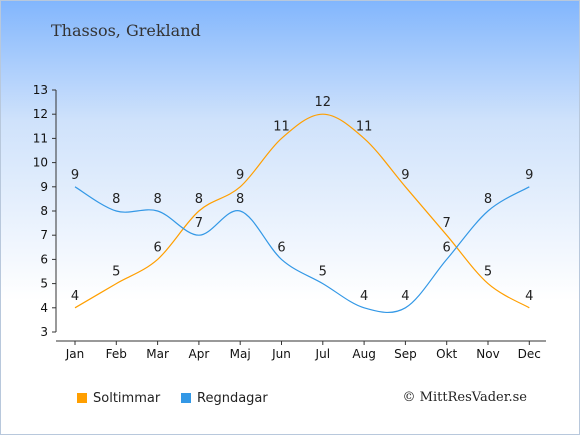 The width and height of the screenshot is (580, 435). What do you see at coordinates (529, 354) in the screenshot?
I see `x-tick-label-dec: Dec` at bounding box center [529, 354].